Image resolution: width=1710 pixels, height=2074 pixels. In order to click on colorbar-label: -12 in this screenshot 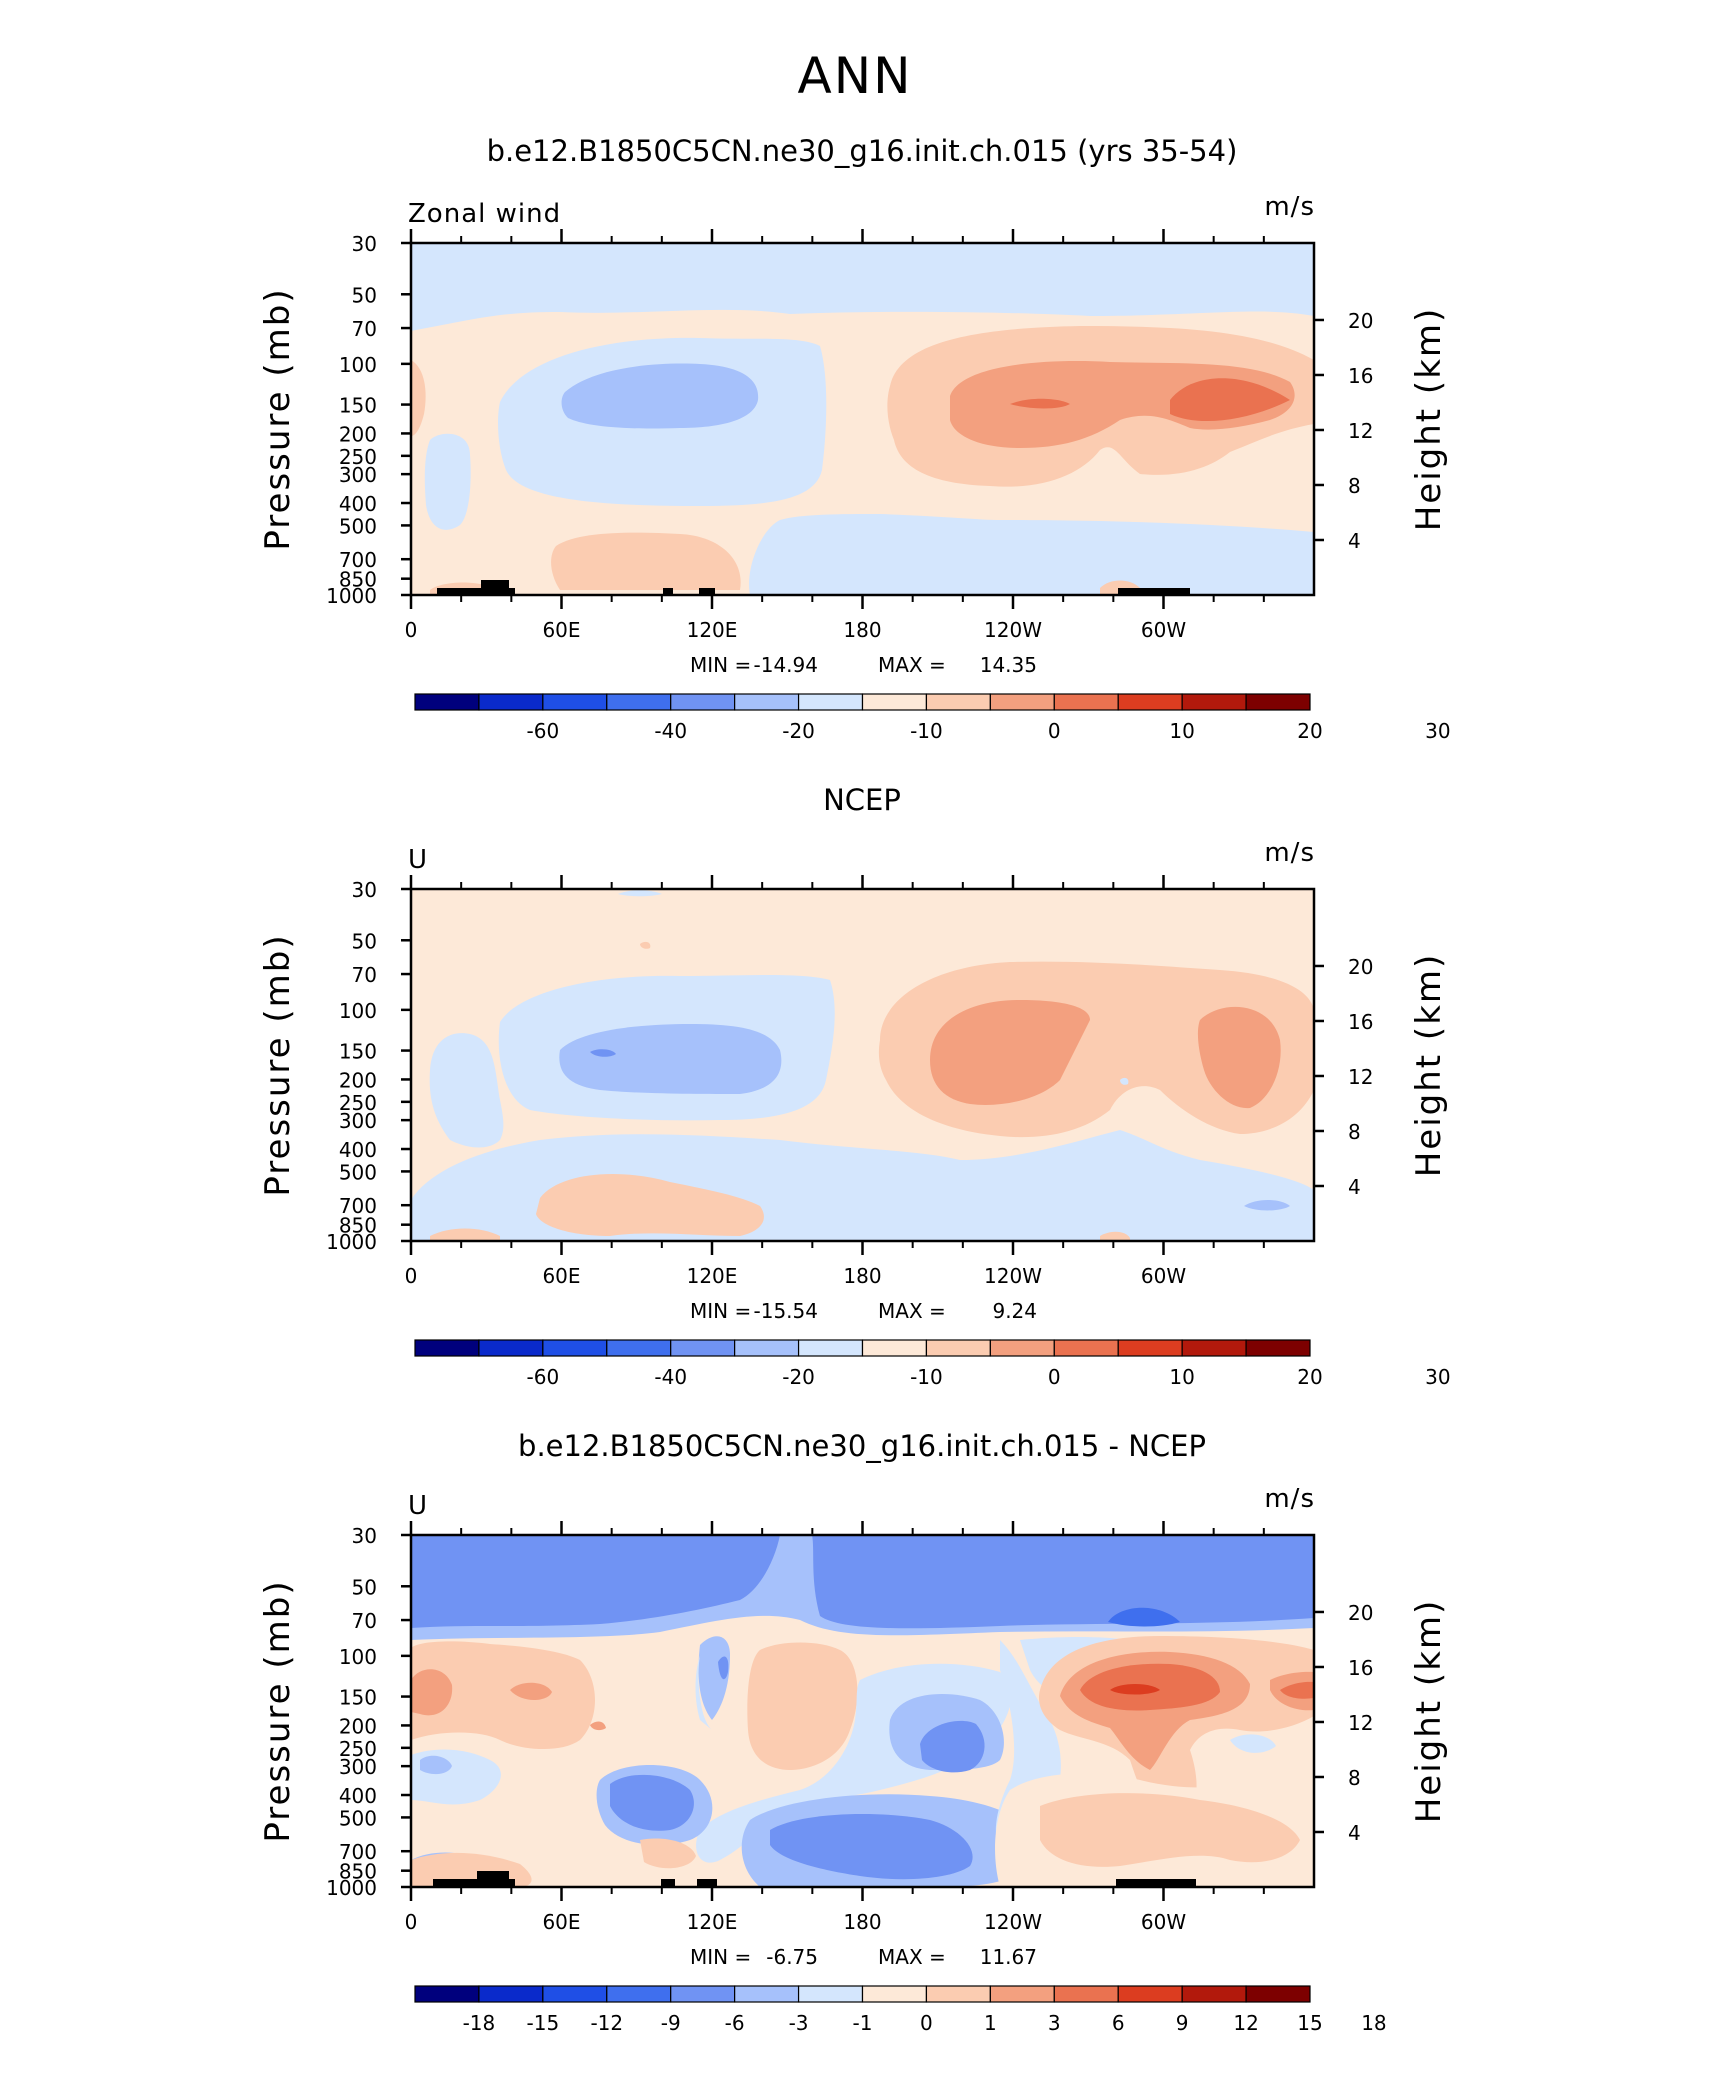, I will do `click(606, 2023)`.